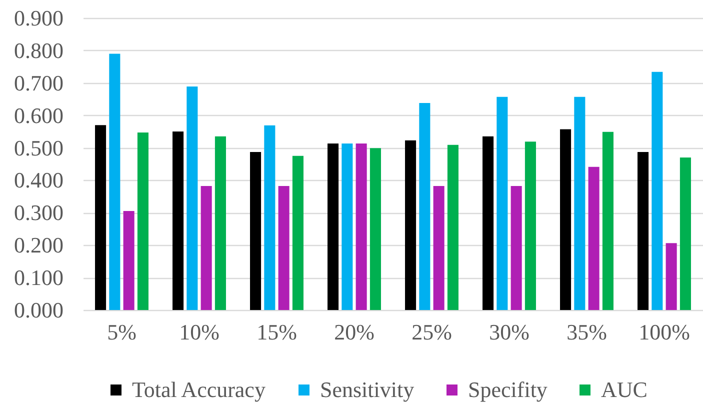  Describe the element at coordinates (39, 18) in the screenshot. I see `y-tick-label: 0.900` at that location.